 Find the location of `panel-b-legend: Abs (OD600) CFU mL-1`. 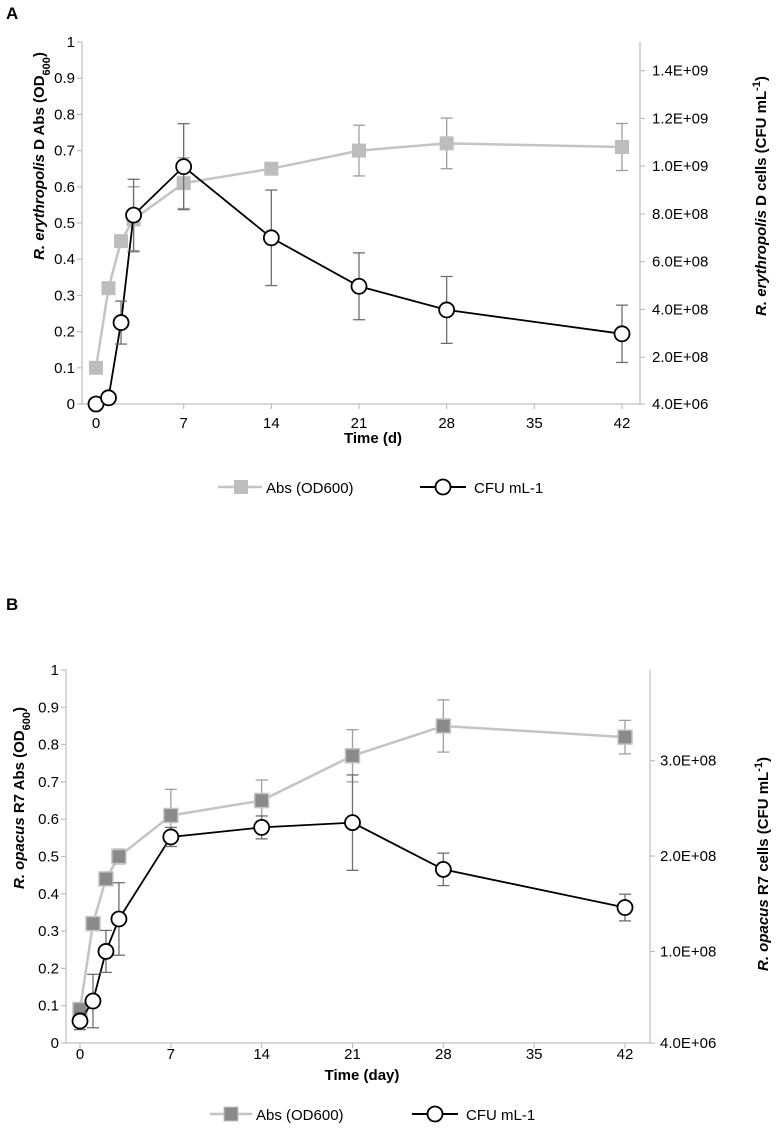

panel-b-legend: Abs (OD600) CFU mL-1 is located at coordinates (372, 1114).